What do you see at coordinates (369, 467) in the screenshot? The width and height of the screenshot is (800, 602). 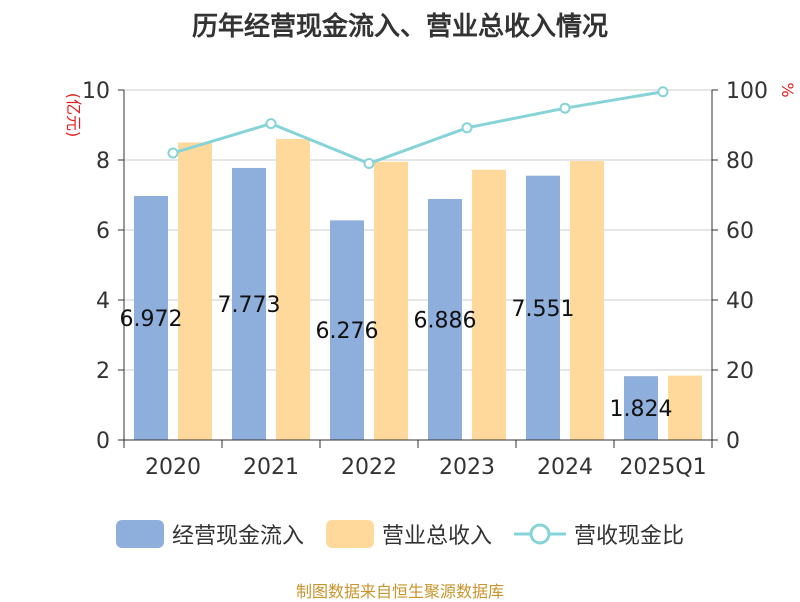 I see `x-tick-label-2022: 2022` at bounding box center [369, 467].